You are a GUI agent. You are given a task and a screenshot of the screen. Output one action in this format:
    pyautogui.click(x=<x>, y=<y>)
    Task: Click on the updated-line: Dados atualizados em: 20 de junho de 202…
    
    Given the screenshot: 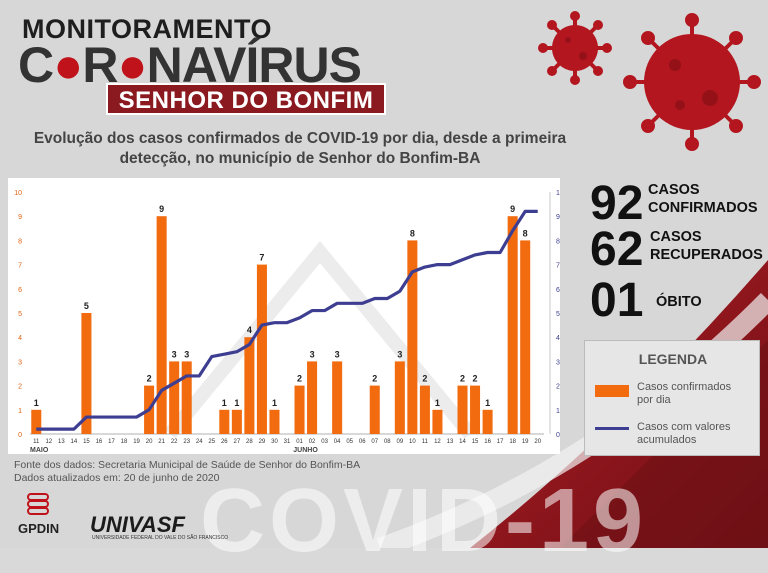 What is the action you would take?
    pyautogui.click(x=117, y=478)
    